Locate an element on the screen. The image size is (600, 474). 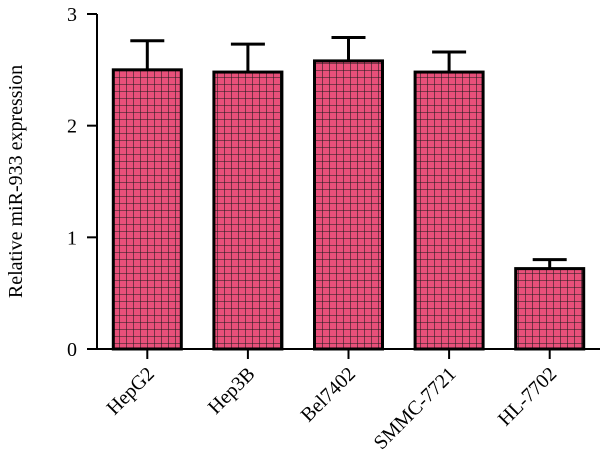
y-tick-label: 2 is located at coordinates (72, 127).